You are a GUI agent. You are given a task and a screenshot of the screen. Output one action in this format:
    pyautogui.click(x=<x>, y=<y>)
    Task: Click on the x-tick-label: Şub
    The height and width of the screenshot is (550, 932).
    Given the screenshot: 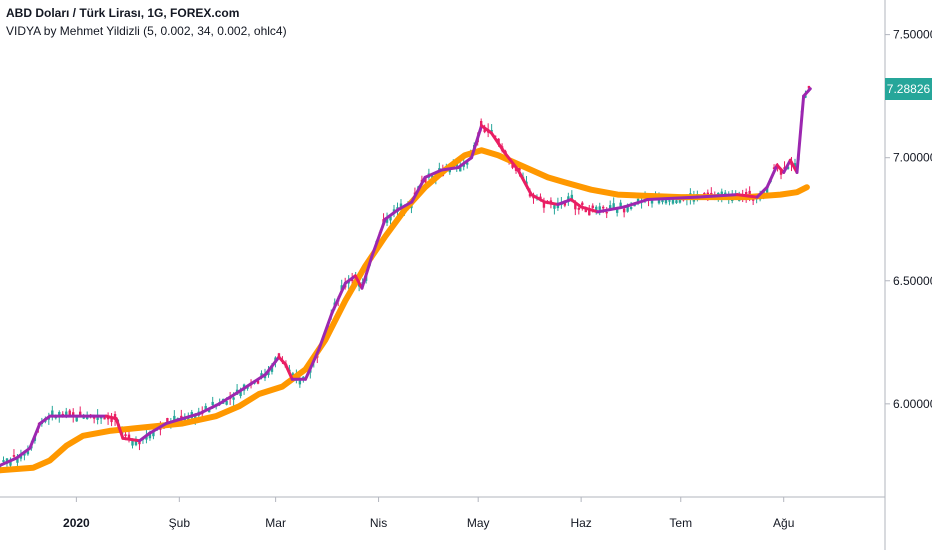 What is the action you would take?
    pyautogui.click(x=180, y=523)
    